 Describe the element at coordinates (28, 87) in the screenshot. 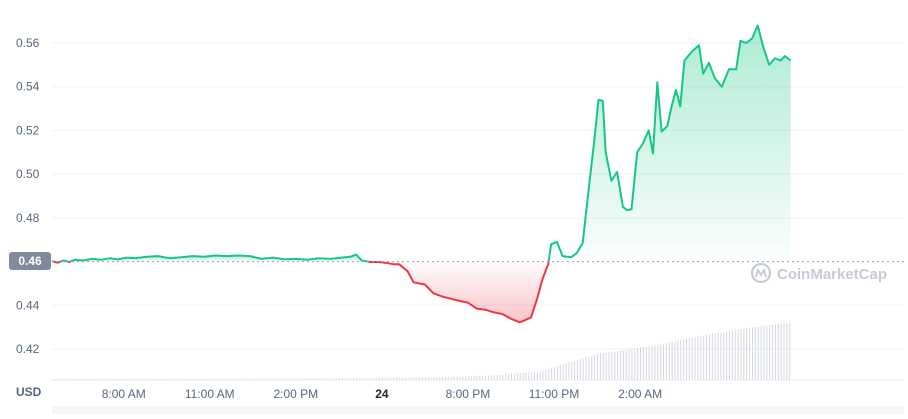

I see `y-tick-label: 0.54` at that location.